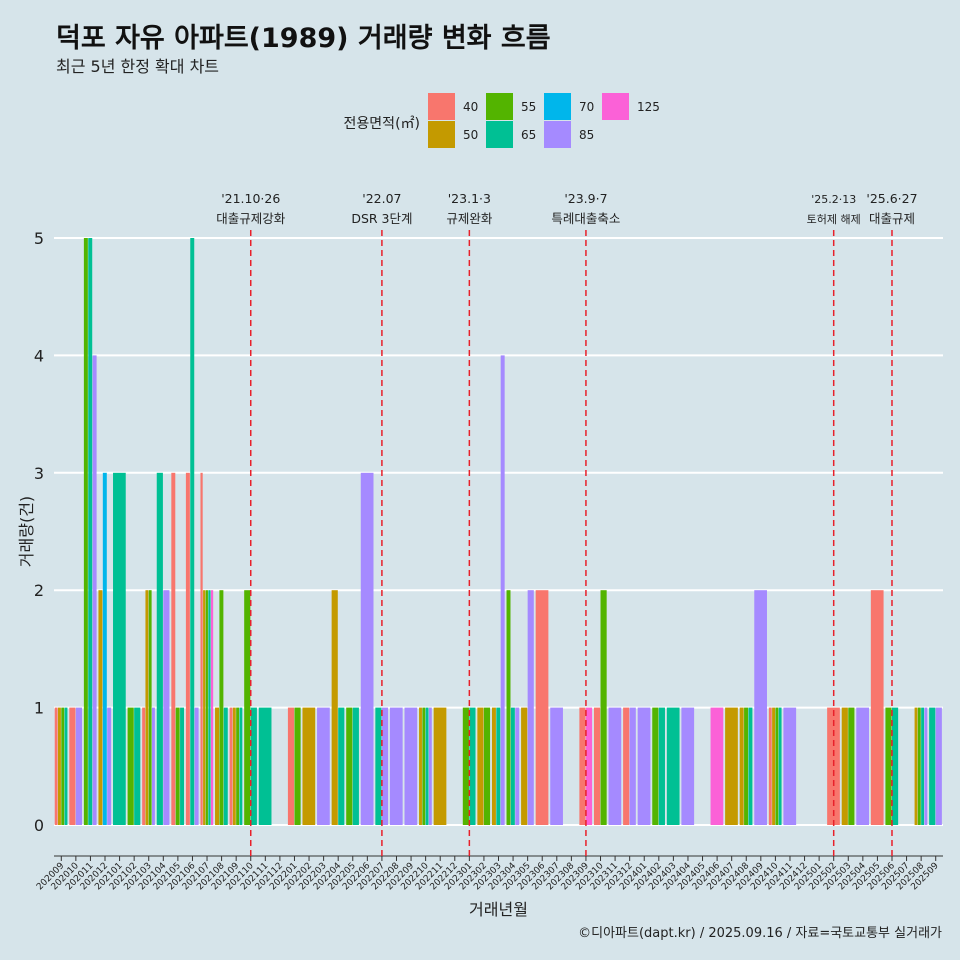  Describe the element at coordinates (39, 590) in the screenshot. I see `y-tick-label: 2` at that location.